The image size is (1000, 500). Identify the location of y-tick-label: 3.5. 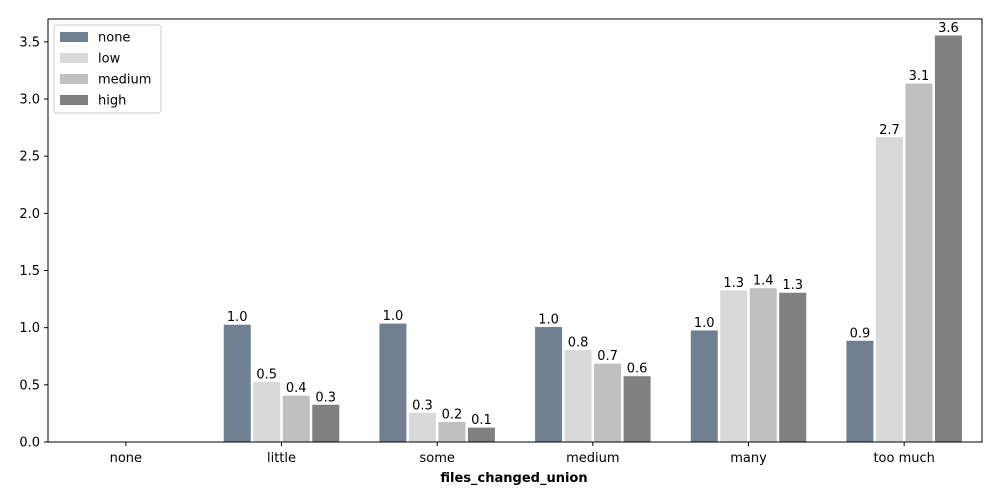
(29, 42).